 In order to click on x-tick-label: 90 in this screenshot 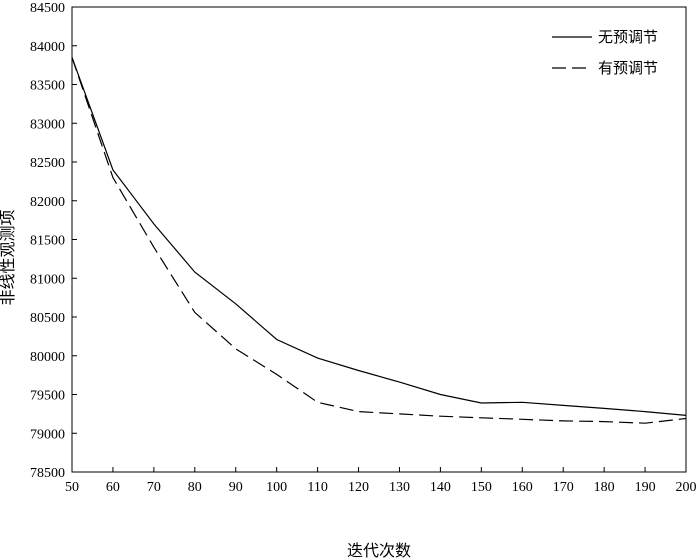, I will do `click(236, 487)`.